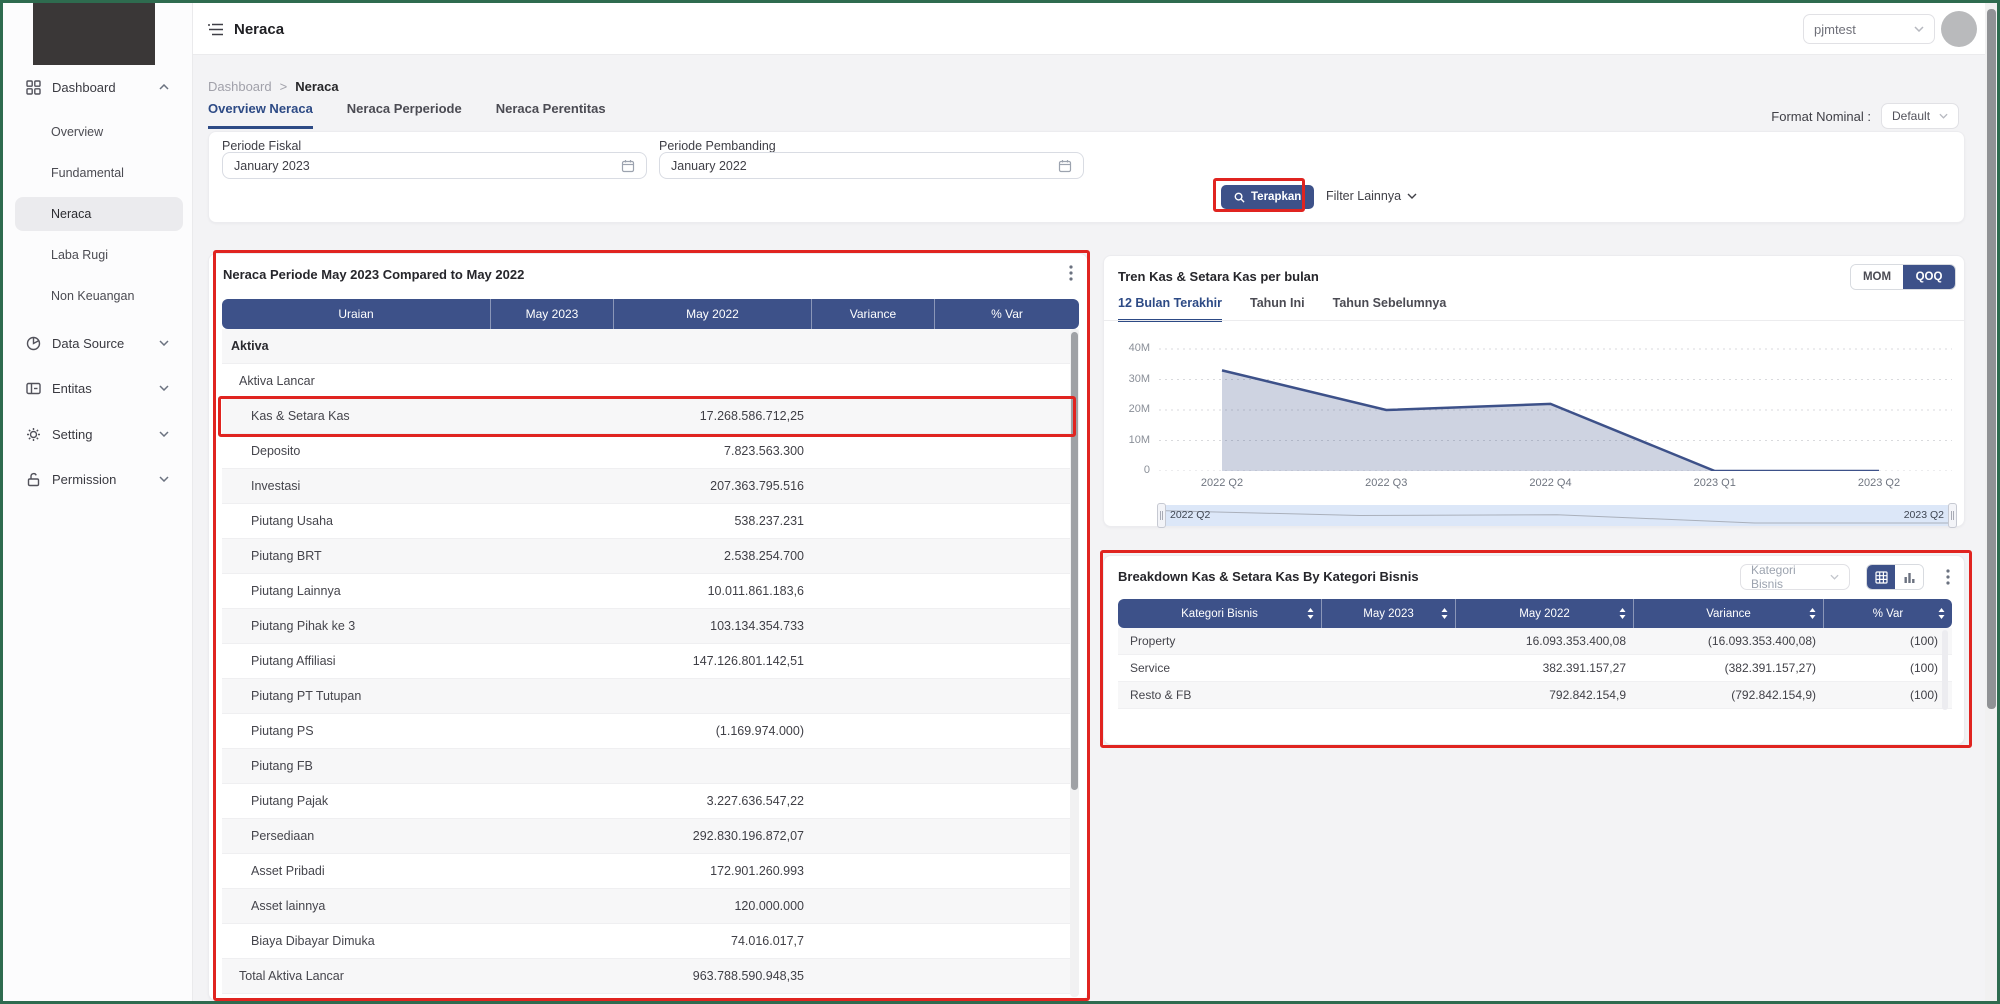 This screenshot has height=1004, width=2000. What do you see at coordinates (550, 108) in the screenshot?
I see `tab-neraca-perentitas: Neraca Perentitas` at bounding box center [550, 108].